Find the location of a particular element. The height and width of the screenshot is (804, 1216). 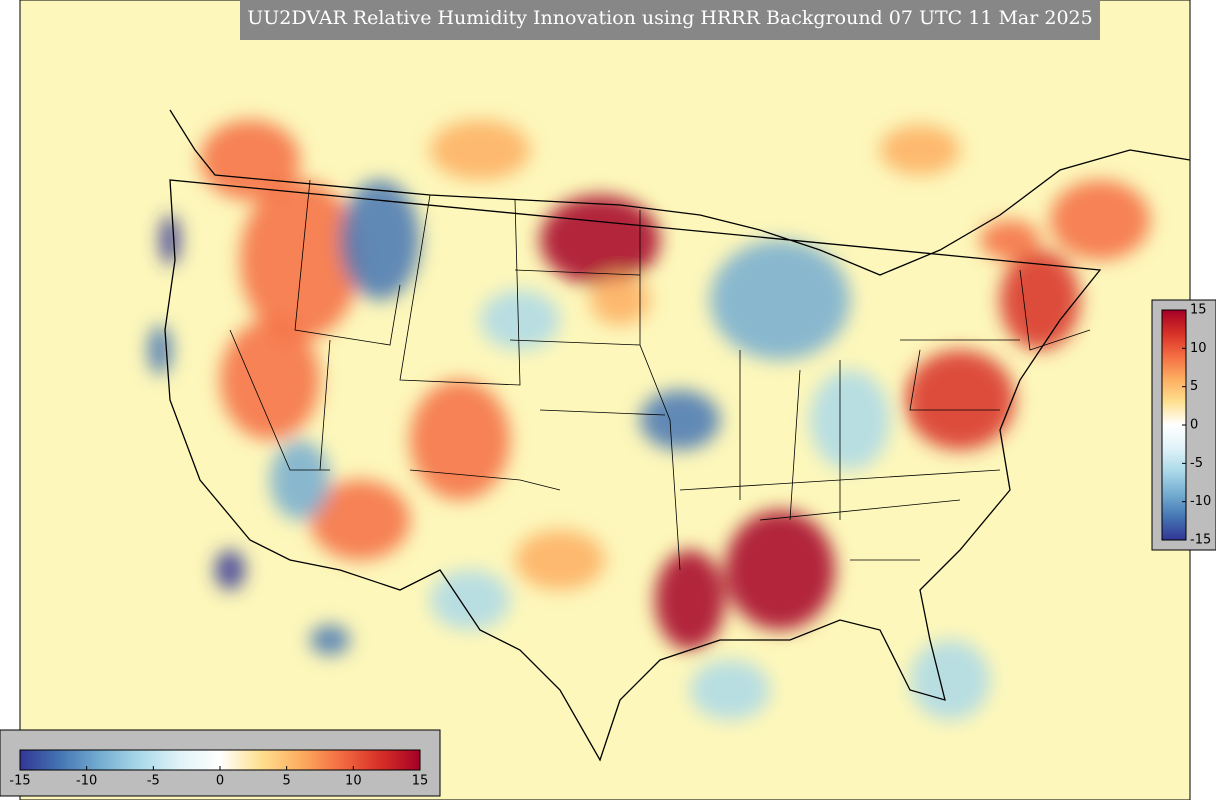

title-box is located at coordinates (670, 20).